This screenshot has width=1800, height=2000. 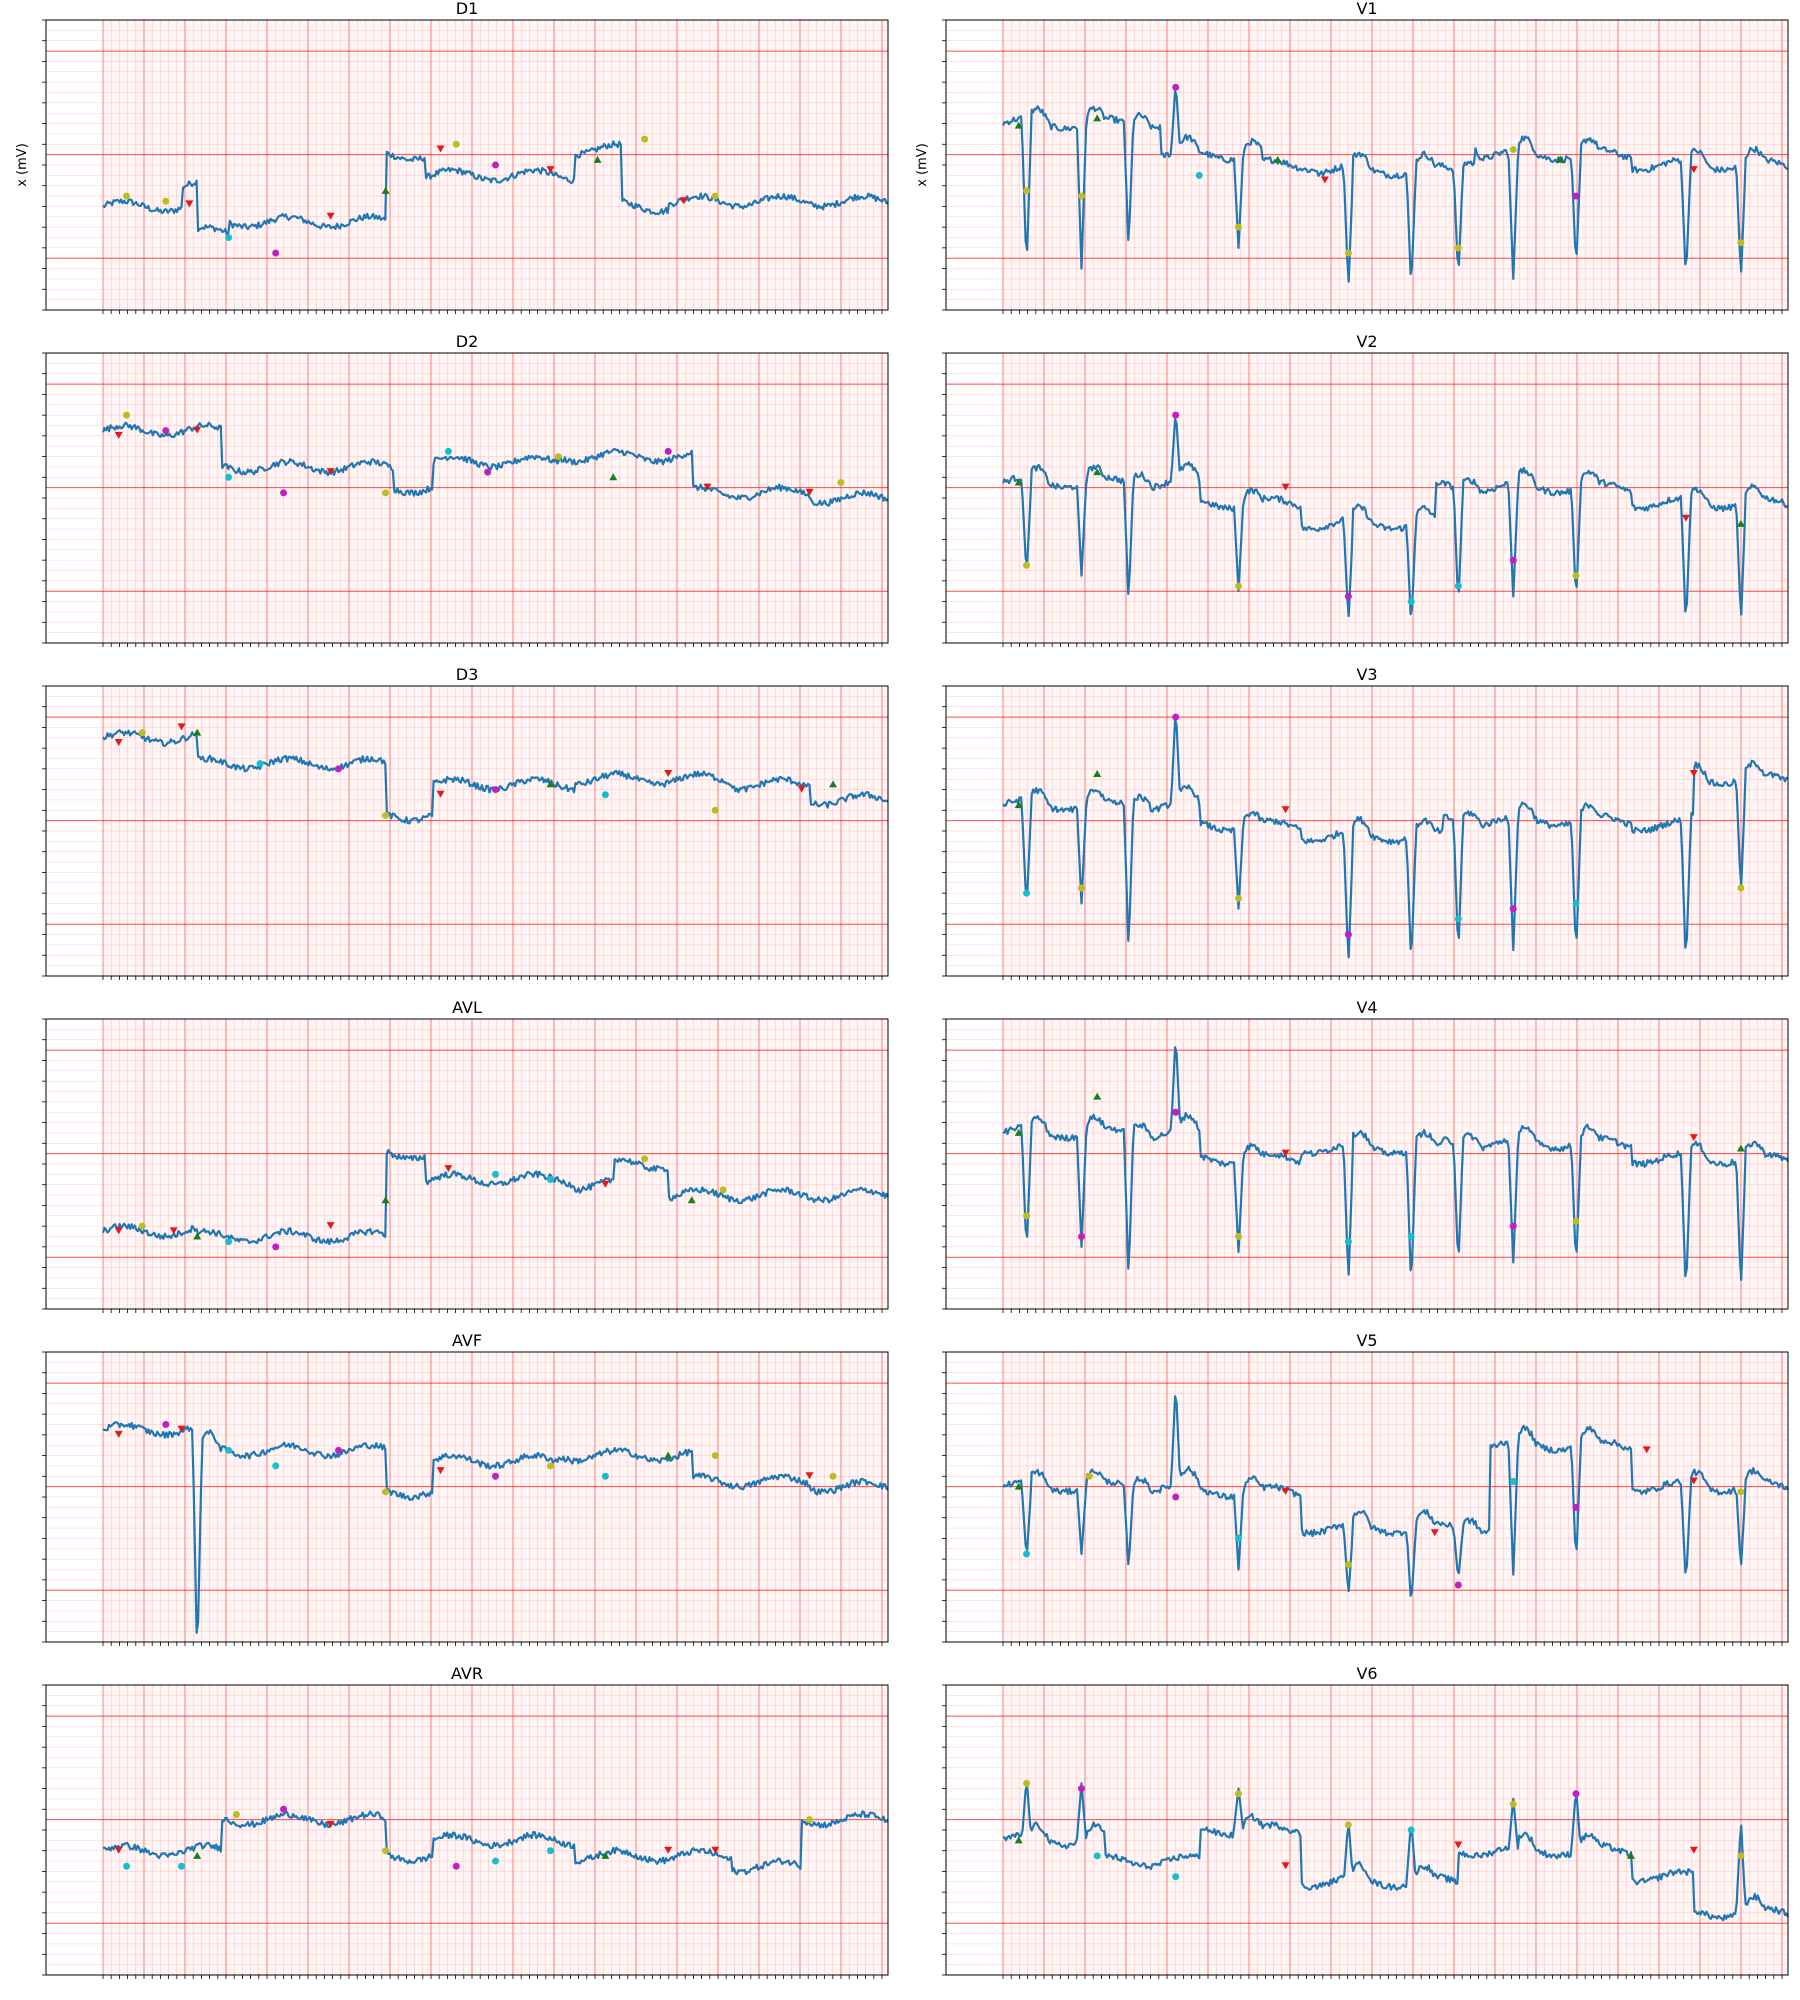 What do you see at coordinates (1366, 1155) in the screenshot?
I see `panel-v4: V4` at bounding box center [1366, 1155].